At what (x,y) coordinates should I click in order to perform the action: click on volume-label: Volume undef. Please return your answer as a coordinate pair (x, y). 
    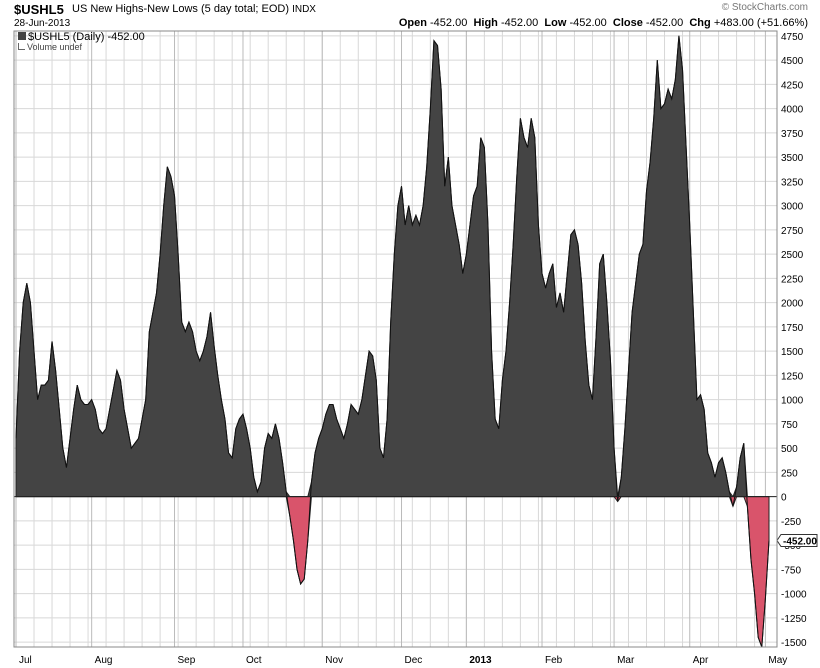
    Looking at the image, I should click on (55, 47).